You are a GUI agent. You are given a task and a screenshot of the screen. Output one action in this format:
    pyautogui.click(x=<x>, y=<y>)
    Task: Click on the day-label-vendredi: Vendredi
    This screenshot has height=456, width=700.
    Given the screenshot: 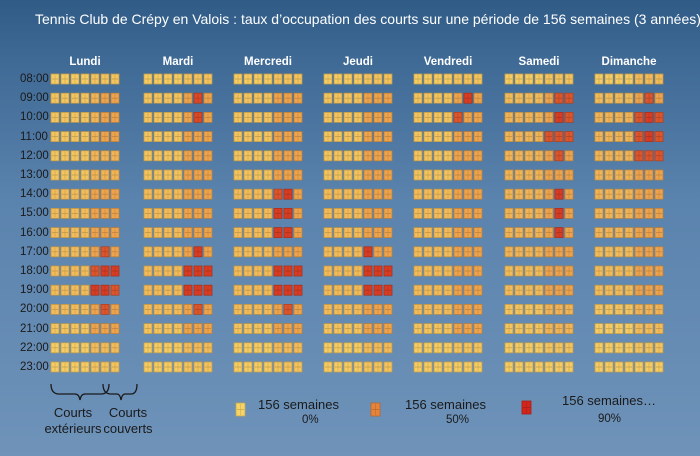 What is the action you would take?
    pyautogui.click(x=448, y=62)
    